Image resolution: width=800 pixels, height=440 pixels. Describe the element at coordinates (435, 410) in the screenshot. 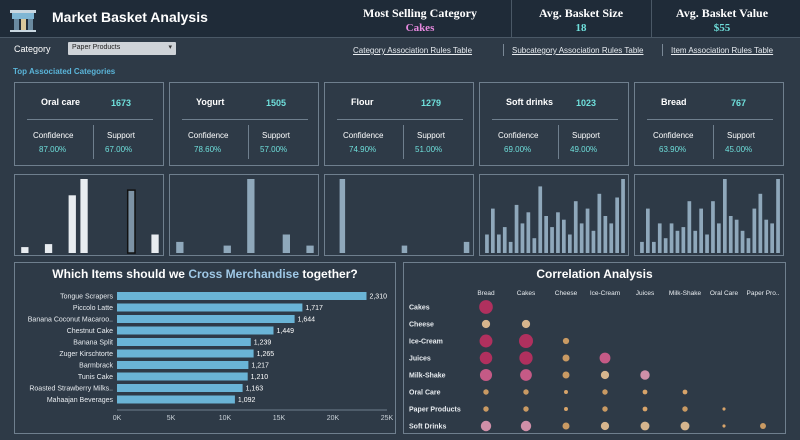

I see `corr-row-label: Paper Products` at that location.